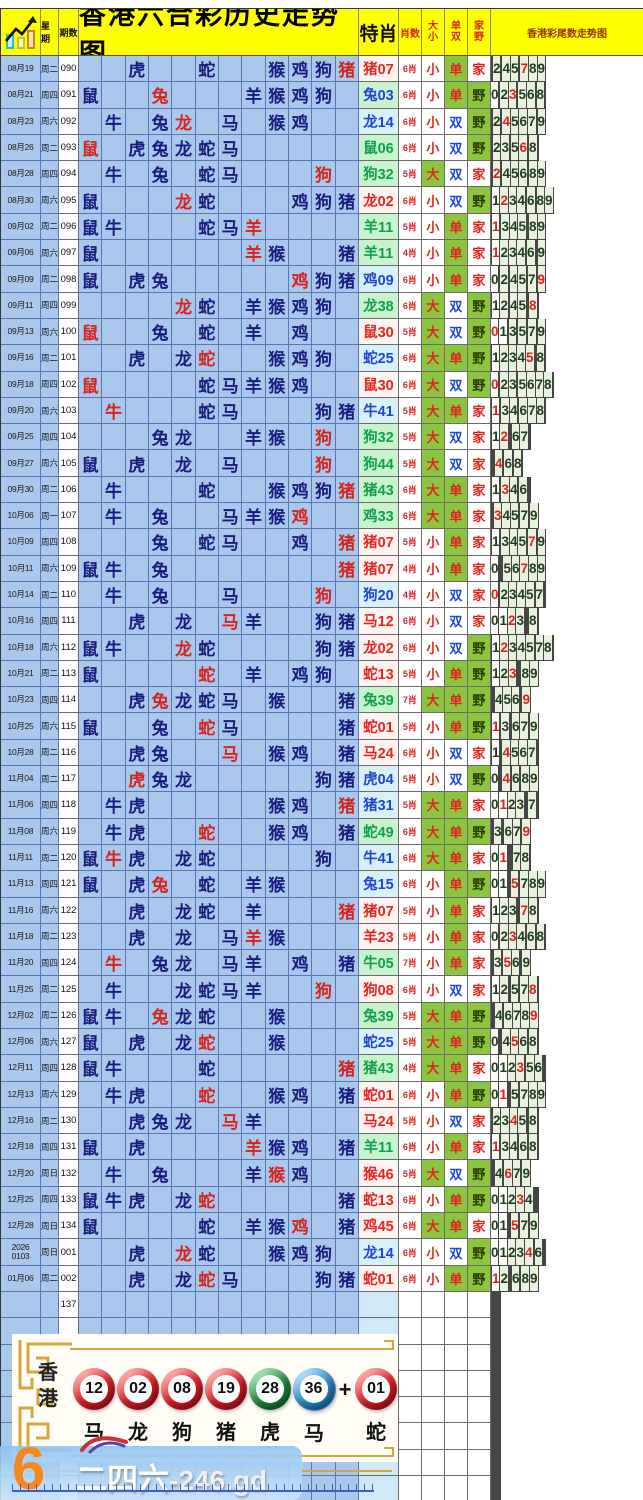  I want to click on col-header-issue: 期数, so click(69, 32).